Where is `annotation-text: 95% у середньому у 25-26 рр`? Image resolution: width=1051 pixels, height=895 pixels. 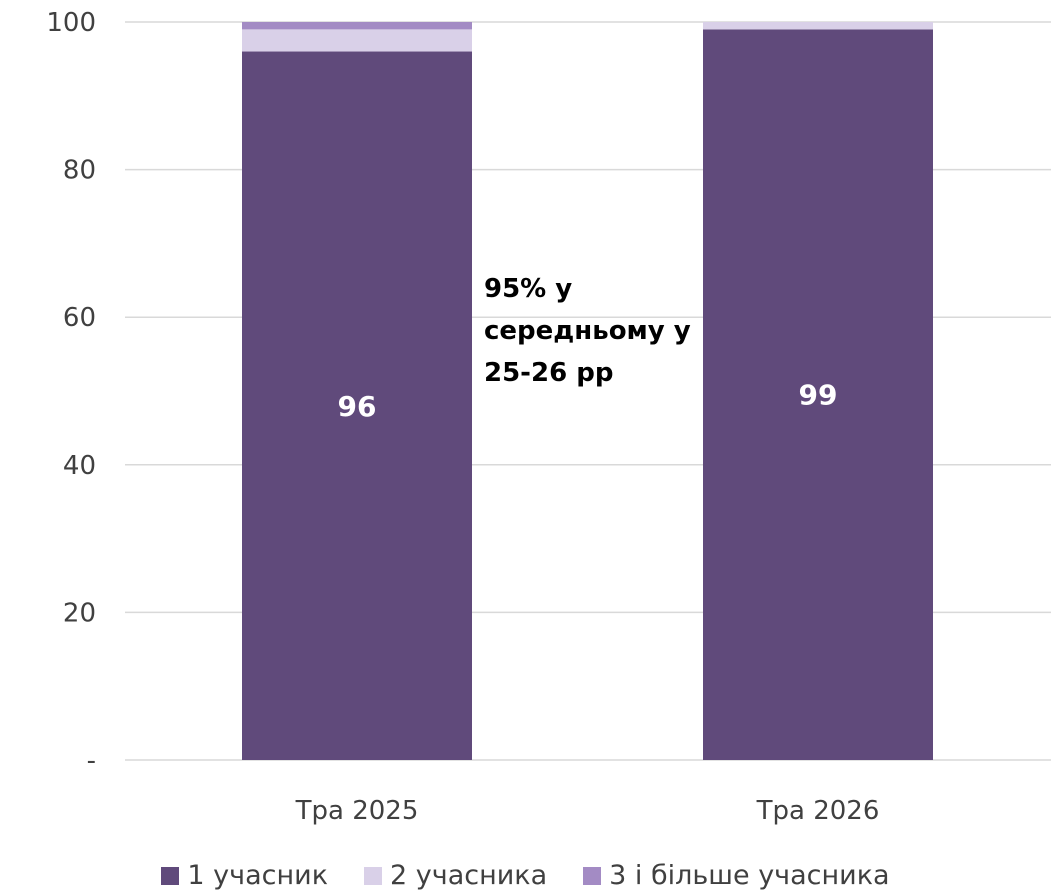 annotation-text: 95% у середньому у 25-26 рр is located at coordinates (587, 331).